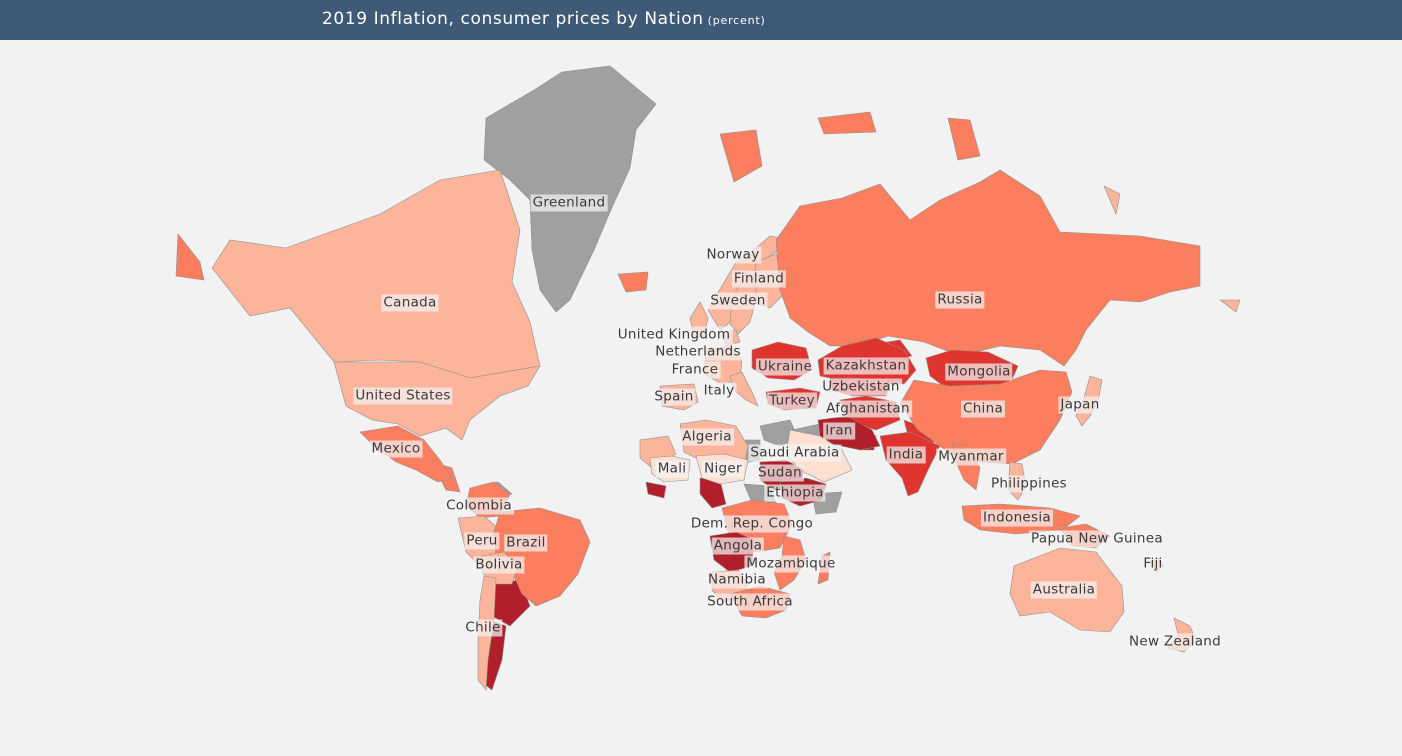  What do you see at coordinates (410, 303) in the screenshot?
I see `label-canada: Canada` at bounding box center [410, 303].